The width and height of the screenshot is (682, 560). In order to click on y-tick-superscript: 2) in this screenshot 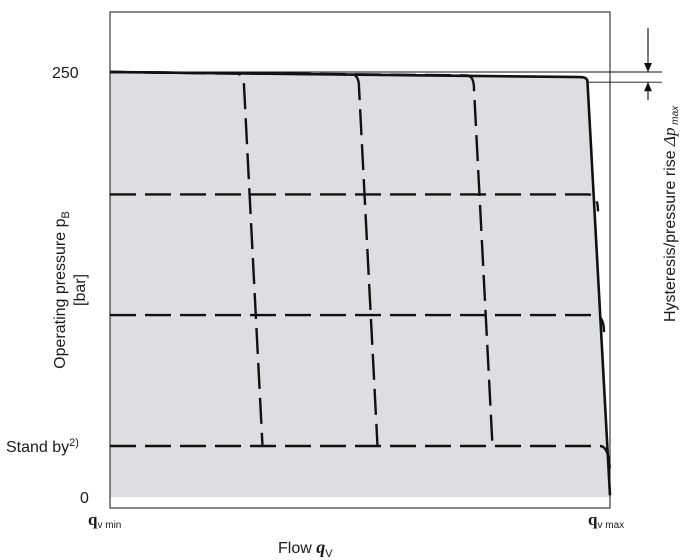, I will do `click(74, 443)`.